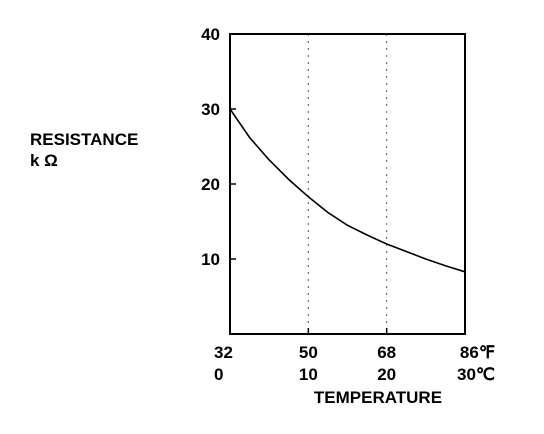 This screenshot has width=544, height=434. What do you see at coordinates (44, 160) in the screenshot?
I see `y-axis-unit: k Ω` at bounding box center [44, 160].